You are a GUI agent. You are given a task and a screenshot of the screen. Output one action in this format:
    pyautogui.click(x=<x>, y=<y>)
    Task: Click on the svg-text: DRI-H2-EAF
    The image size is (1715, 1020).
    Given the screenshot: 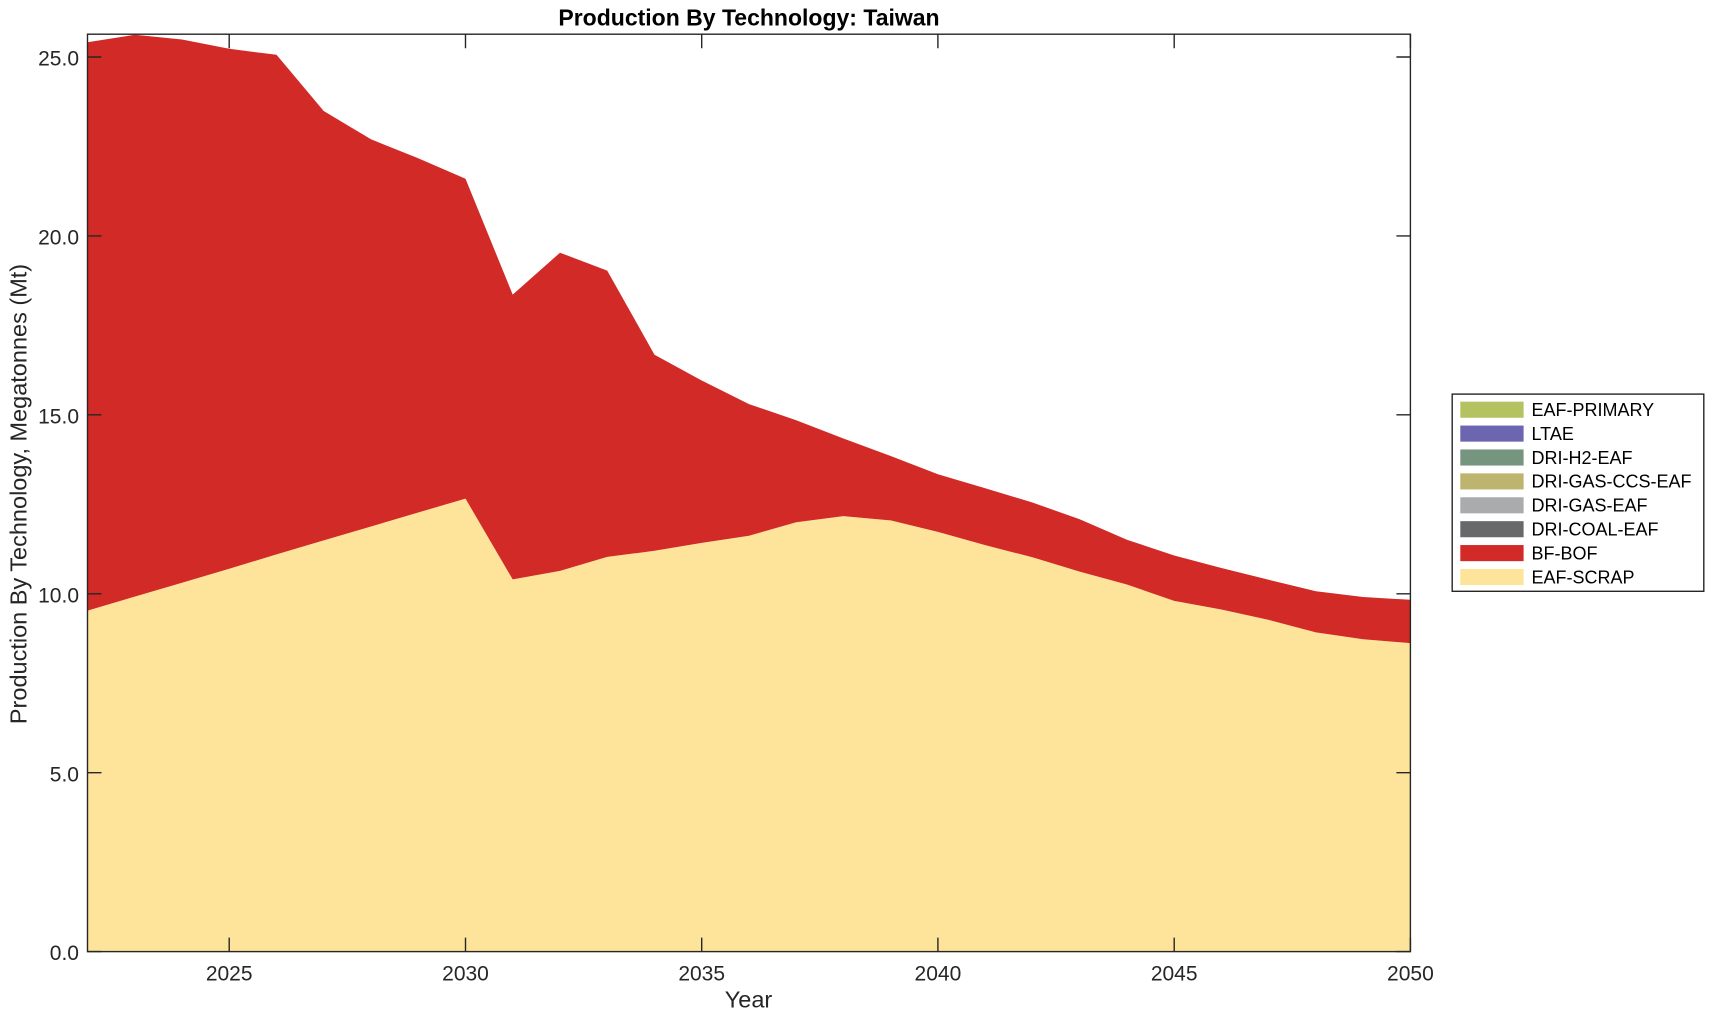 What is the action you would take?
    pyautogui.click(x=1582, y=458)
    